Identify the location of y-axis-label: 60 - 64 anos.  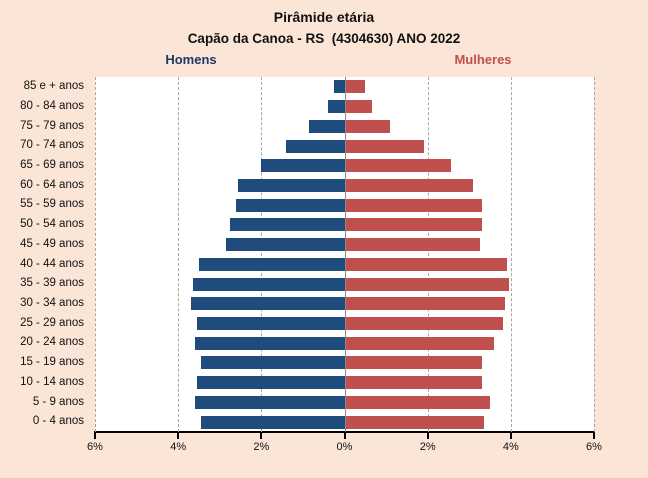
(52, 184).